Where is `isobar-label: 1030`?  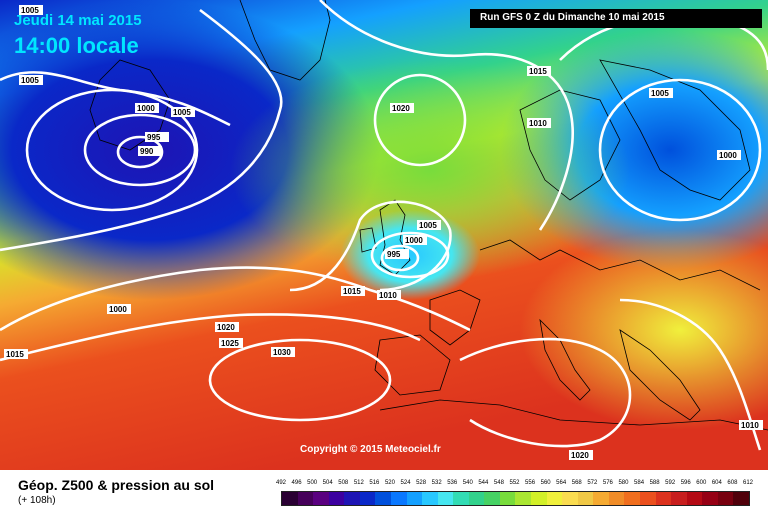 isobar-label: 1030 is located at coordinates (282, 352).